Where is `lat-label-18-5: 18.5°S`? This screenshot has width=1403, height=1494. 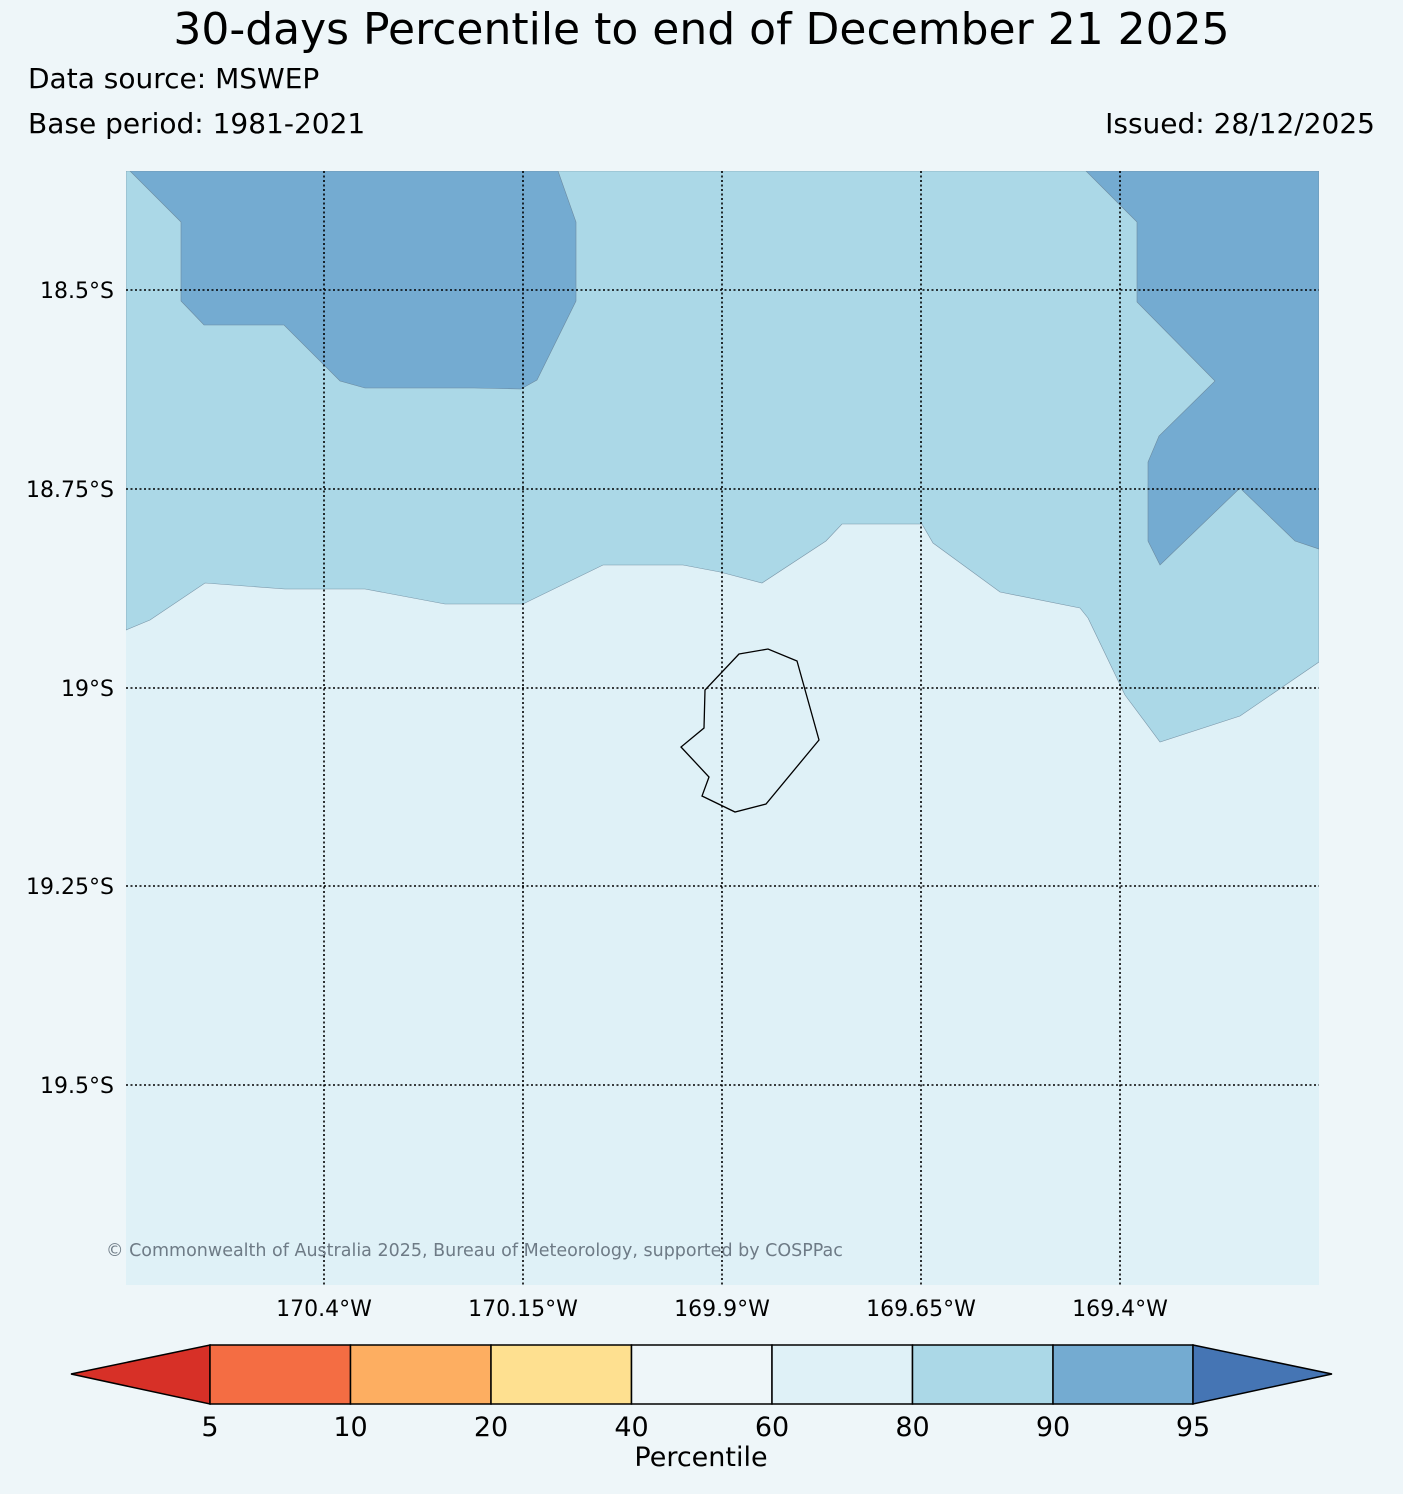 lat-label-18-5: 18.5°S is located at coordinates (77, 291).